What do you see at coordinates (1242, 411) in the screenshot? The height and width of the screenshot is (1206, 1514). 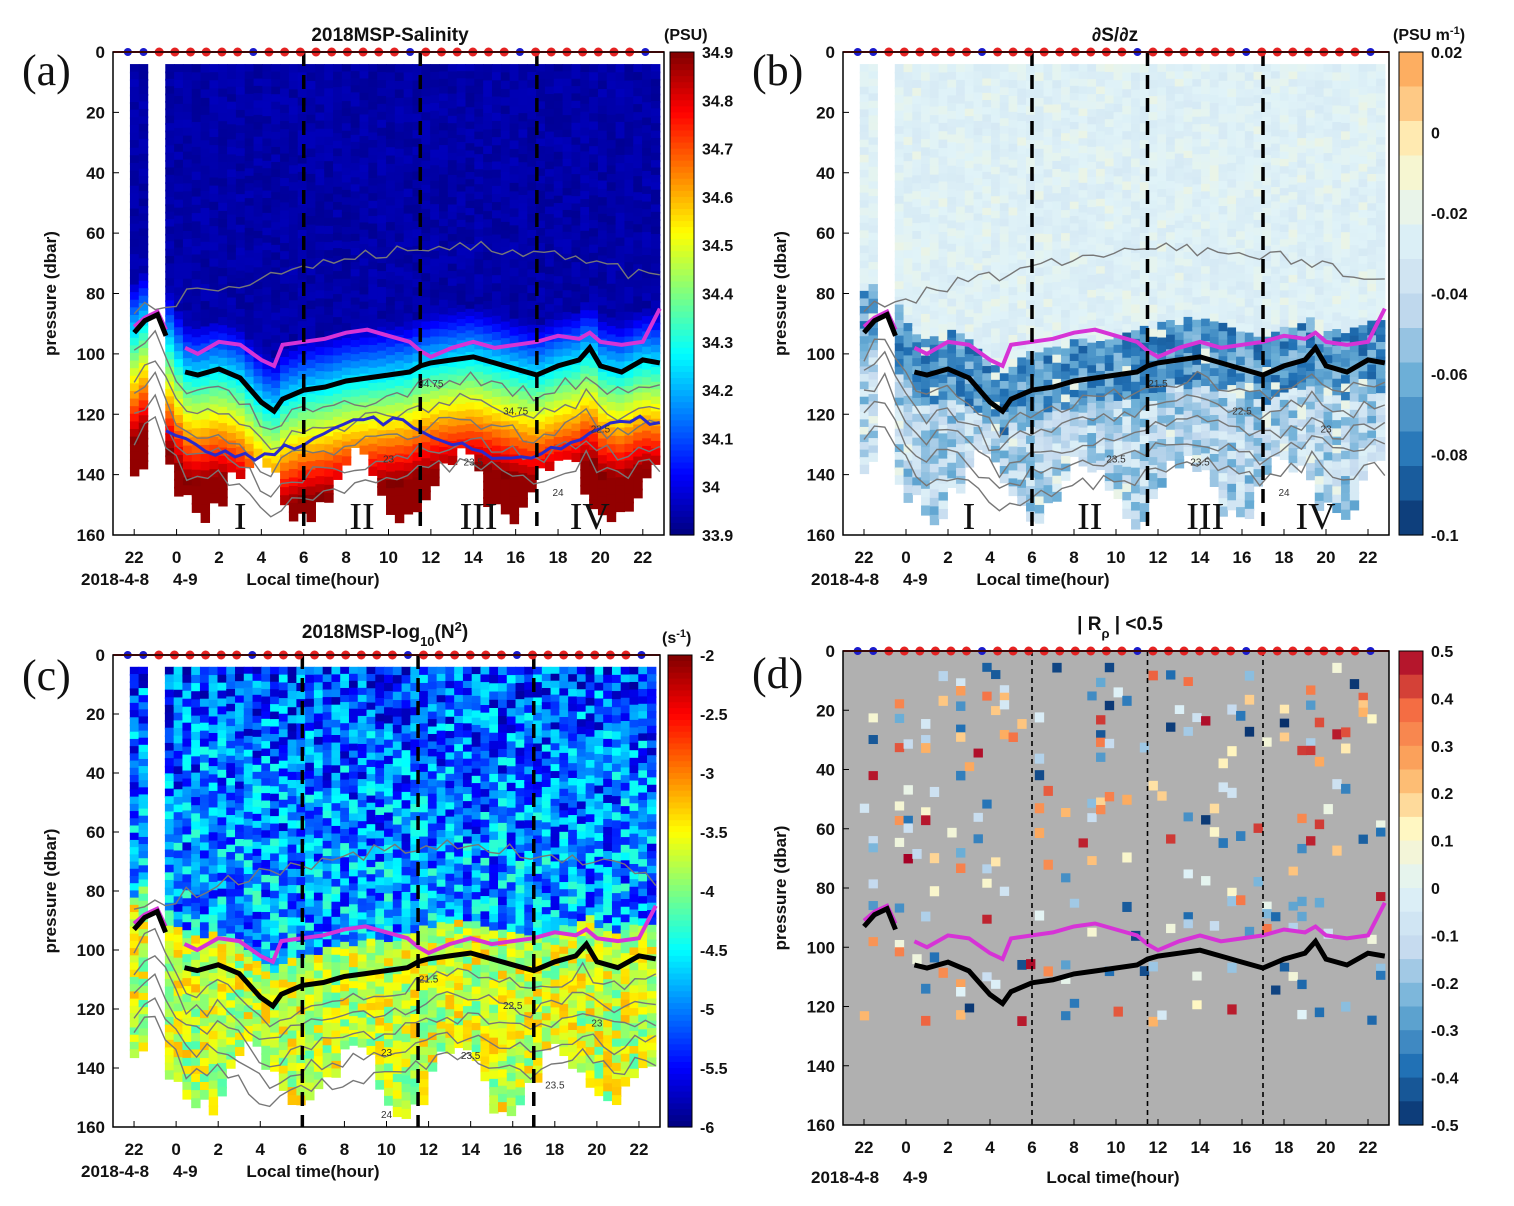 I see `contour-label: 22.5` at bounding box center [1242, 411].